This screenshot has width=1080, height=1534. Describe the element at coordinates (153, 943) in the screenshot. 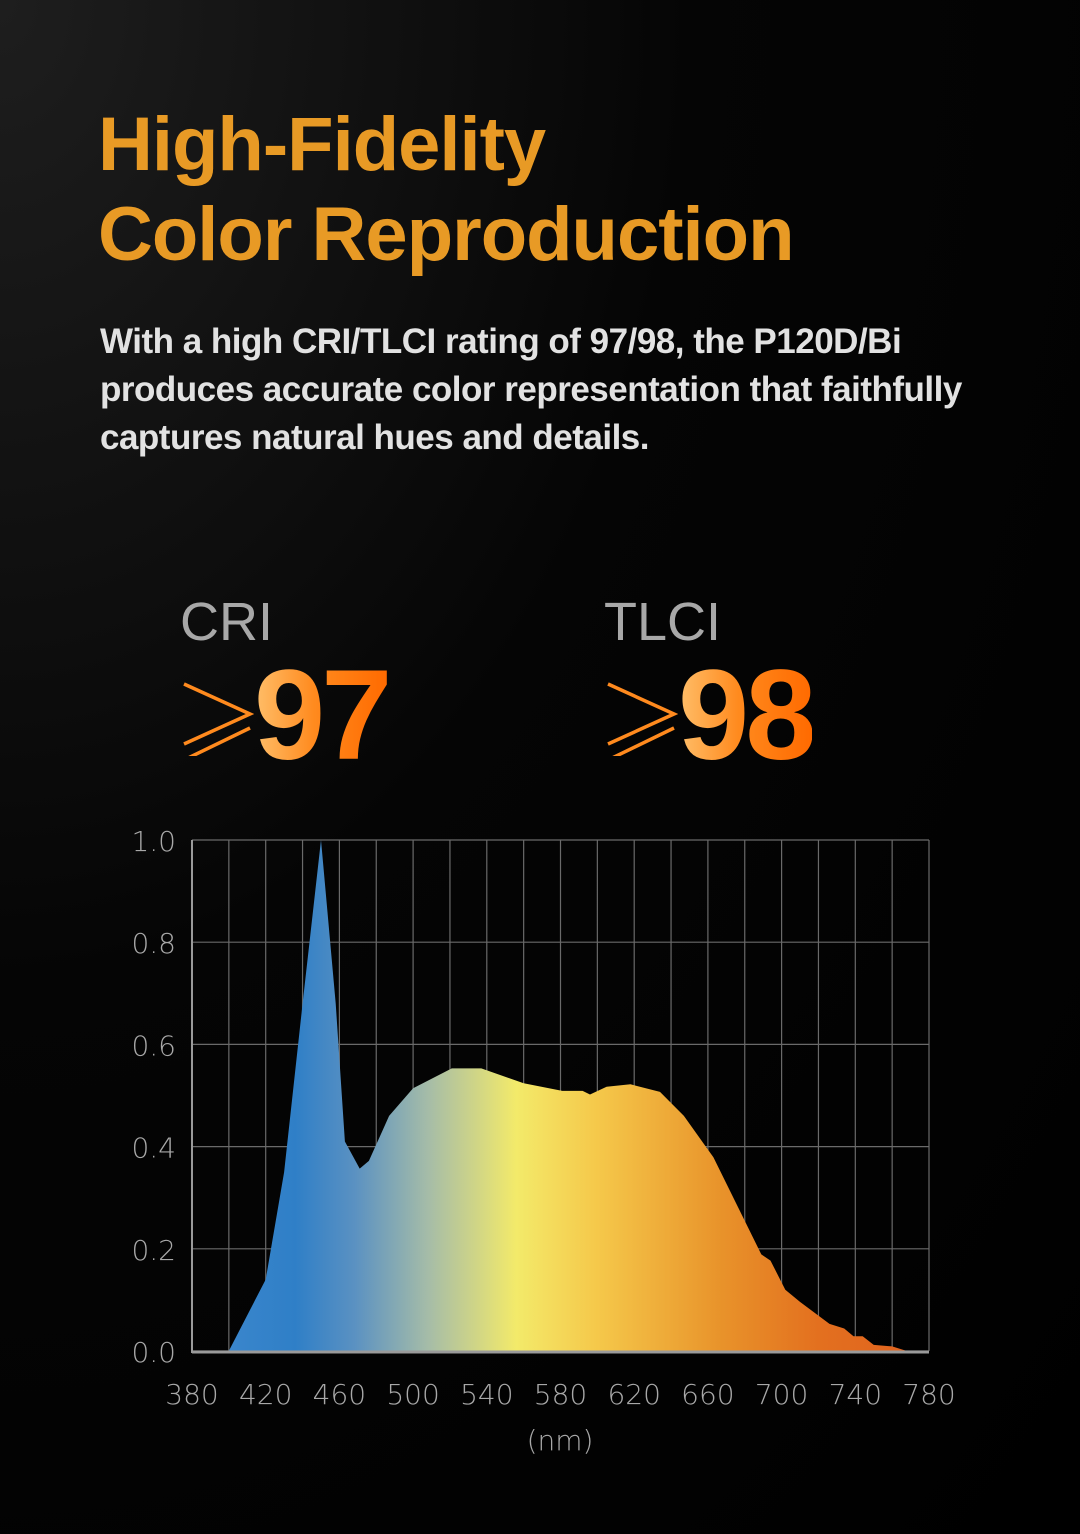

I see `y-tick-label: 0.8` at that location.